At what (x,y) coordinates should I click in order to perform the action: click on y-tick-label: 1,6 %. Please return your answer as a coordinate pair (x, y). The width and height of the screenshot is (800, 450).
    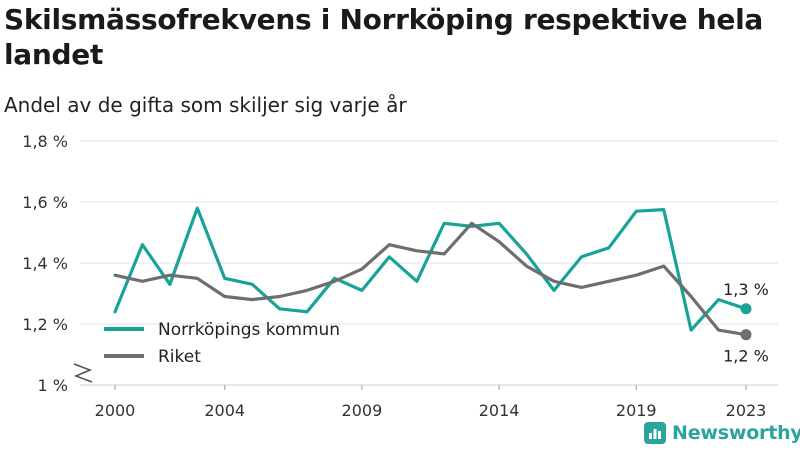
    Looking at the image, I should click on (45, 202).